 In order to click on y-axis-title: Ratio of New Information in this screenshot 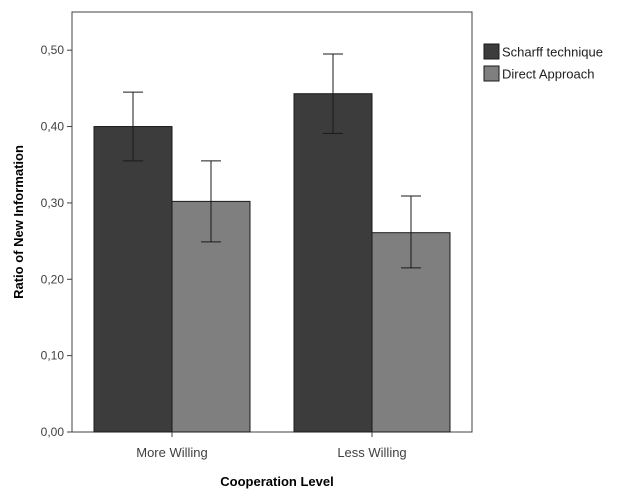, I will do `click(18, 222)`.